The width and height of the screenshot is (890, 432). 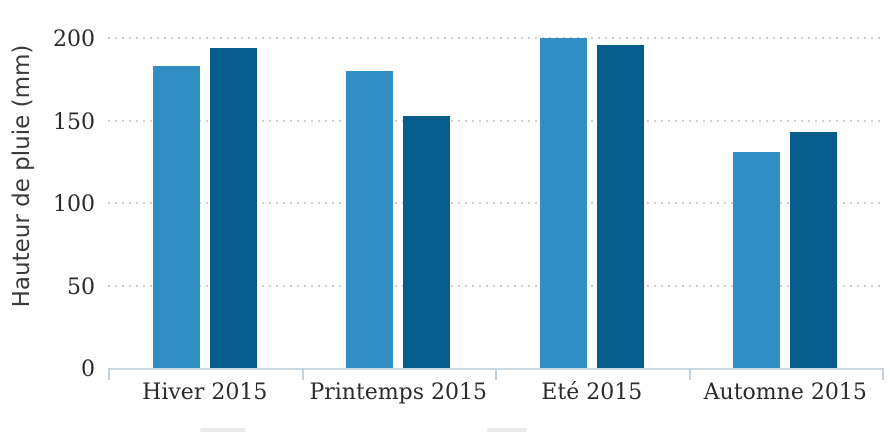 What do you see at coordinates (398, 392) in the screenshot?
I see `x-category-label-2: Printemps 2015` at bounding box center [398, 392].